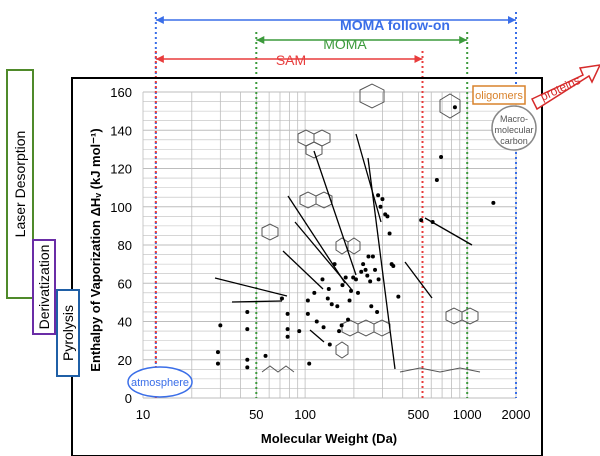 This screenshot has width=600, height=456. What do you see at coordinates (350, 328) in the screenshot?
I see `anthracene-molecule-icon` at bounding box center [350, 328].